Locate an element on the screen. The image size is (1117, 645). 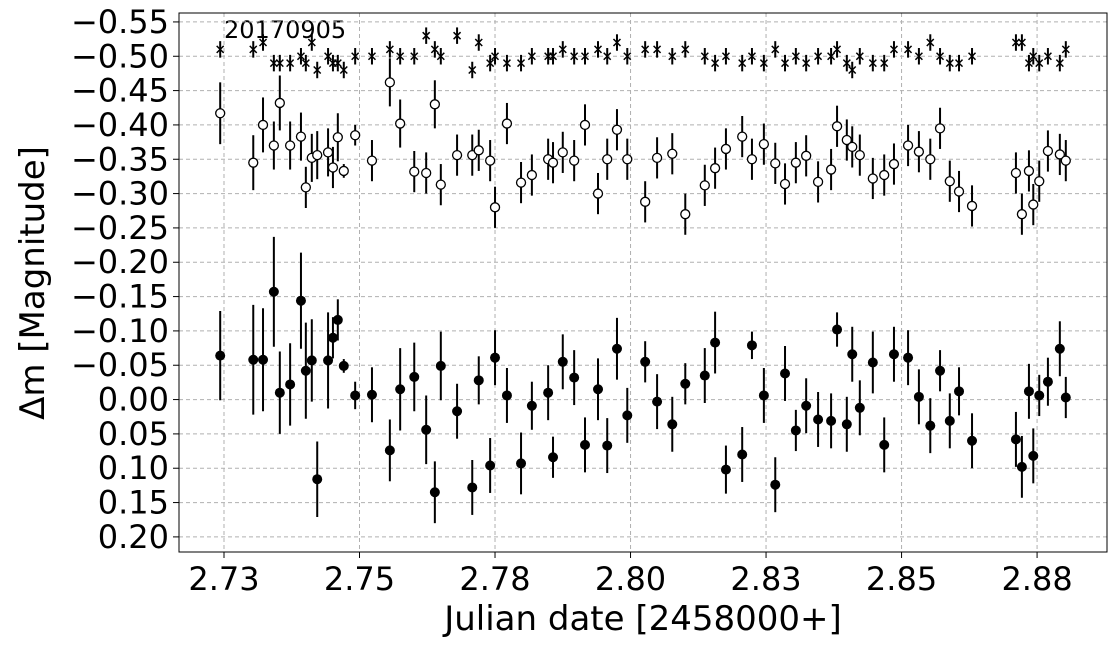
y-tick-label: 0.15 is located at coordinates (133, 503).